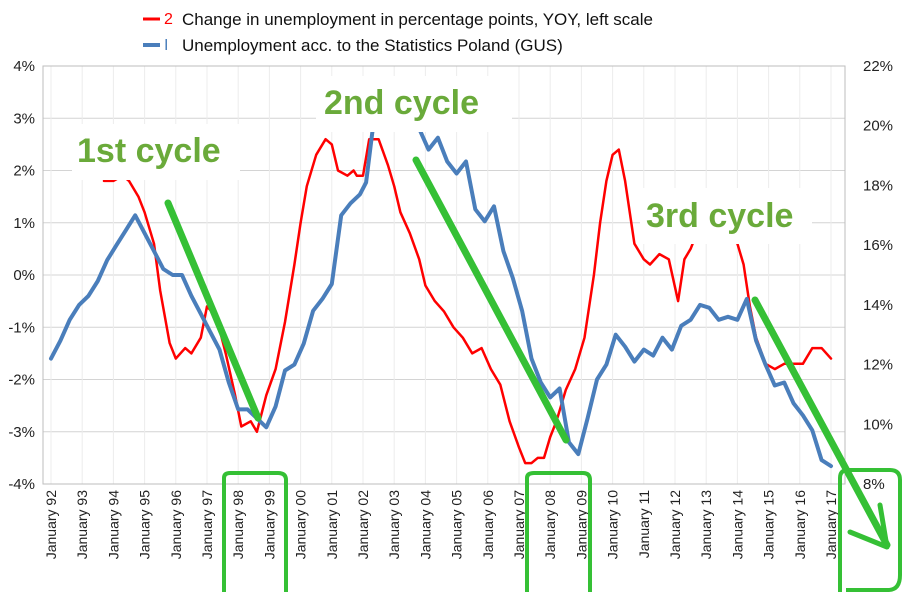  Describe the element at coordinates (401, 103) in the screenshot. I see `cycle-label-2: 2nd cycle` at that location.